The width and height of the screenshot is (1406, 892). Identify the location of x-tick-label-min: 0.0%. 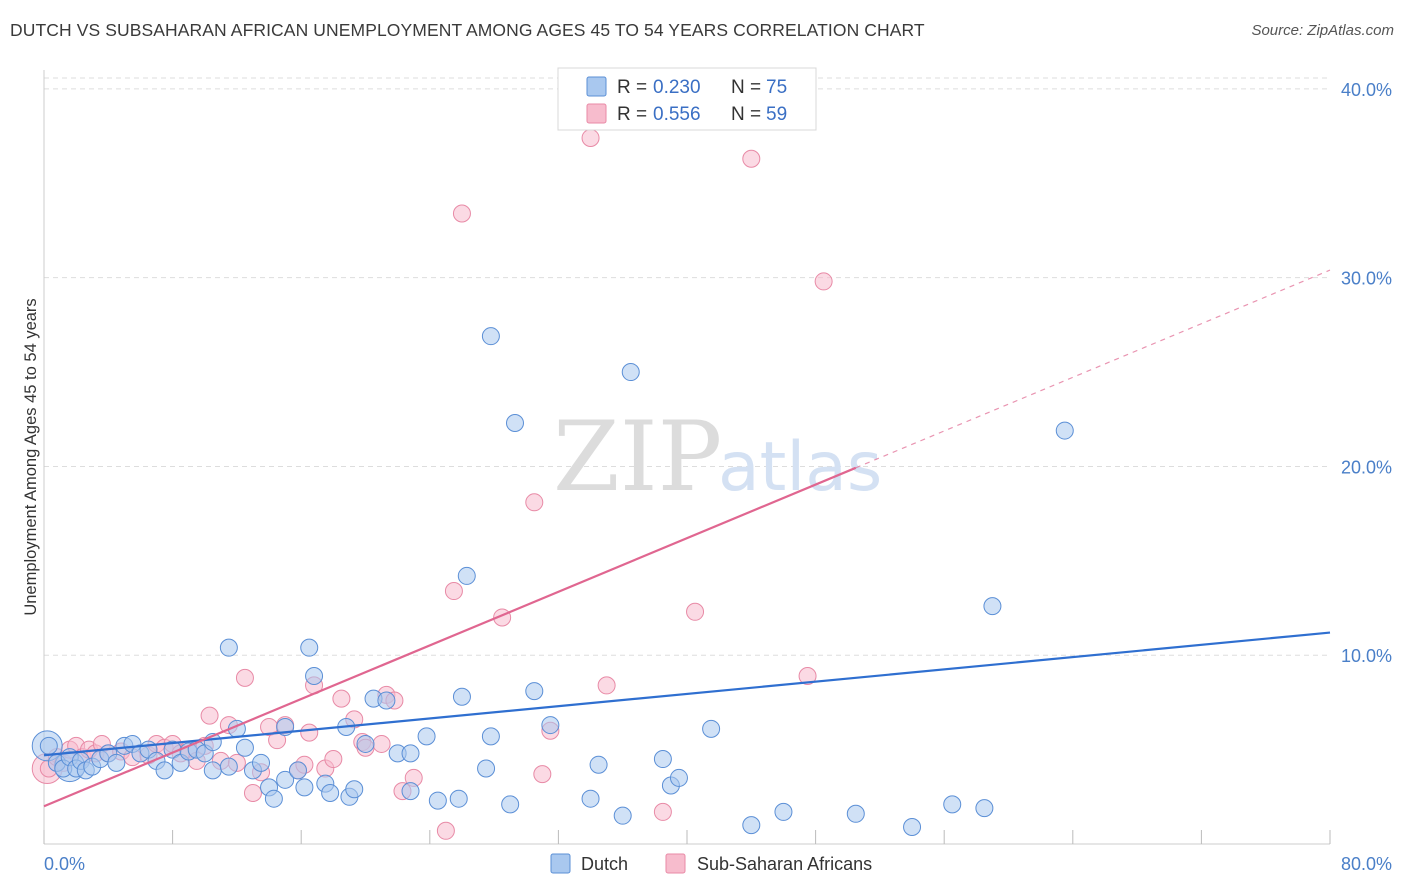
(64, 864).